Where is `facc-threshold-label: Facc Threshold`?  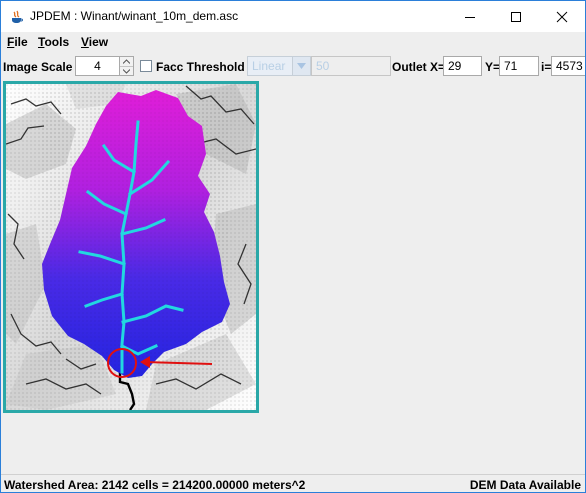 facc-threshold-label: Facc Threshold is located at coordinates (200, 67).